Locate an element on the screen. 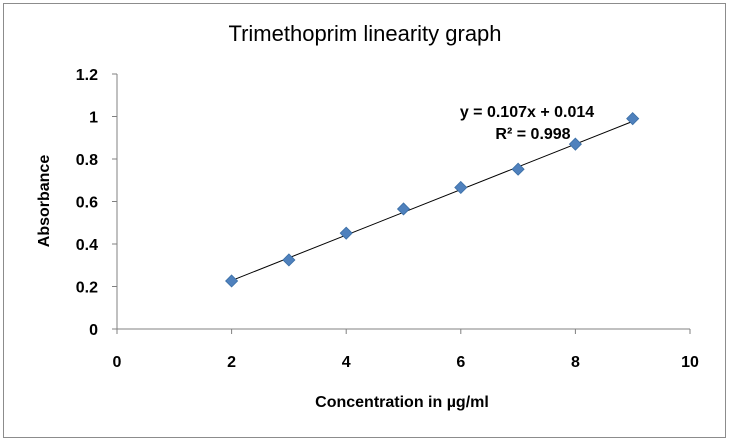  y-tick-label: 0.8 is located at coordinates (87, 160).